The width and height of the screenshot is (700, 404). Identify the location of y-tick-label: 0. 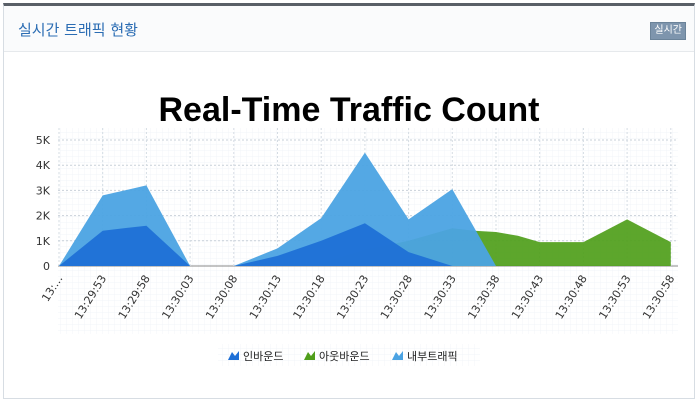
(46, 266).